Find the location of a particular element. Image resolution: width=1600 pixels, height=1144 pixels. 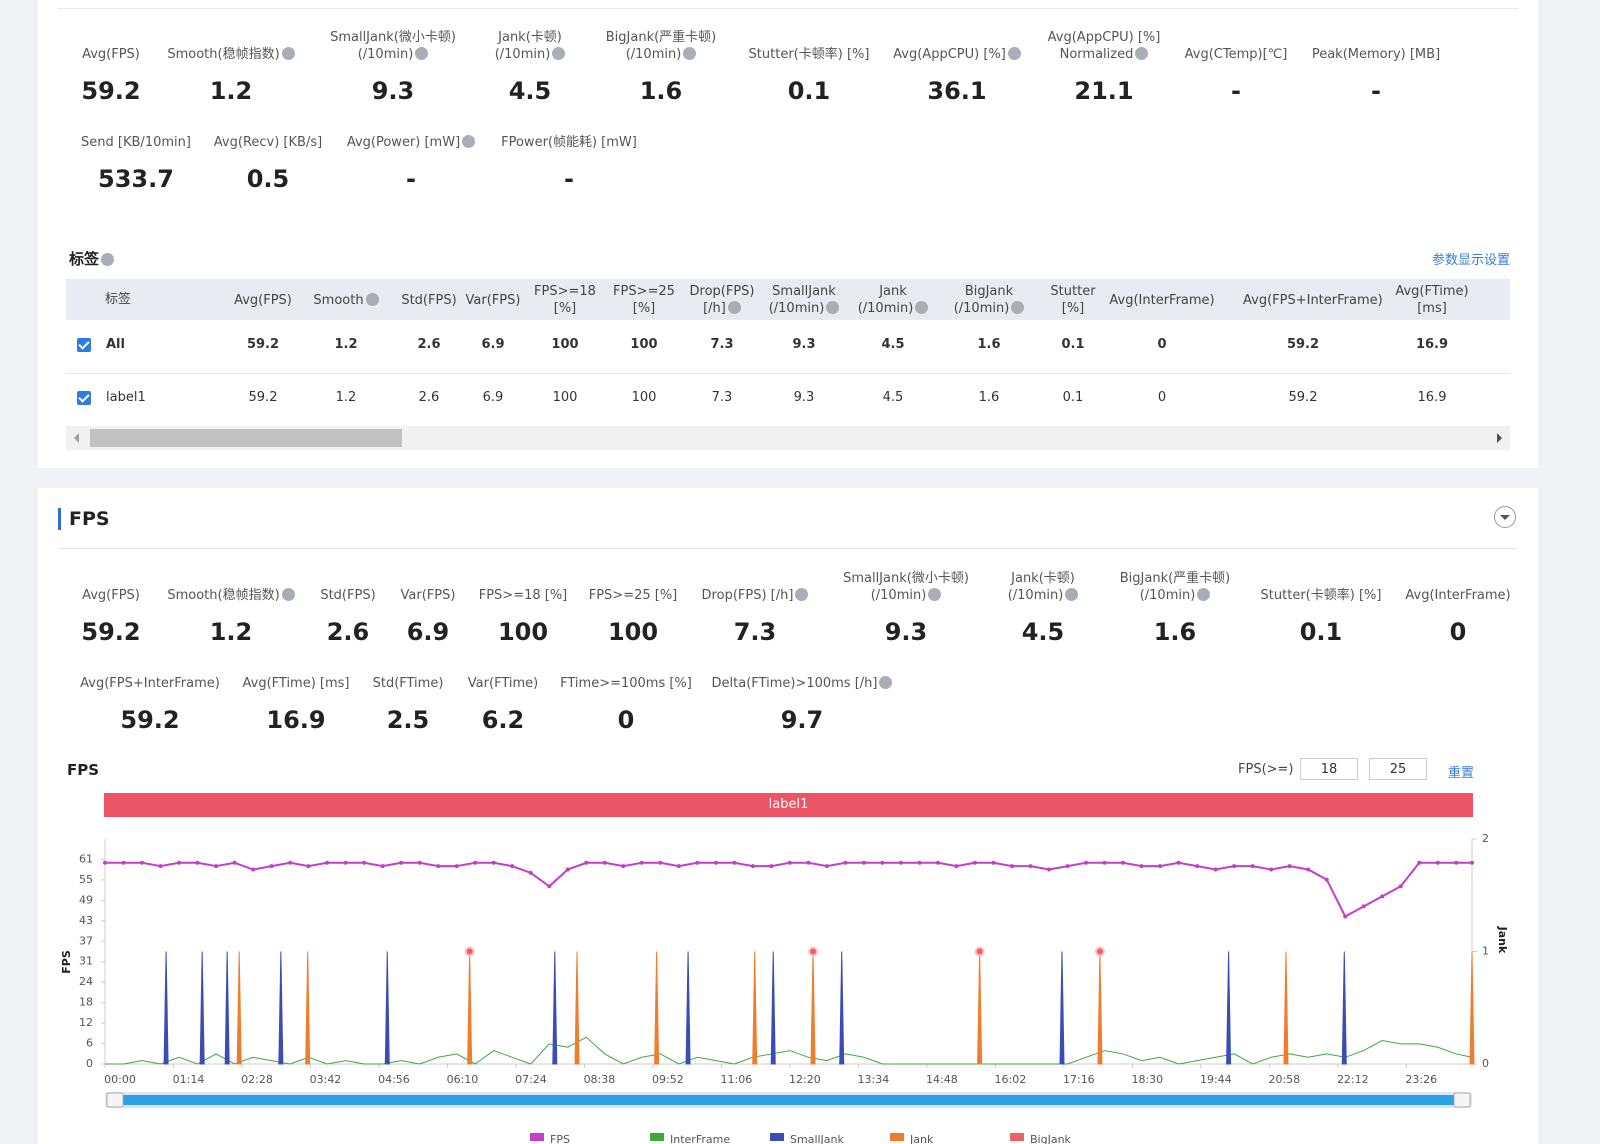

threshold-input: 18 is located at coordinates (1329, 769).